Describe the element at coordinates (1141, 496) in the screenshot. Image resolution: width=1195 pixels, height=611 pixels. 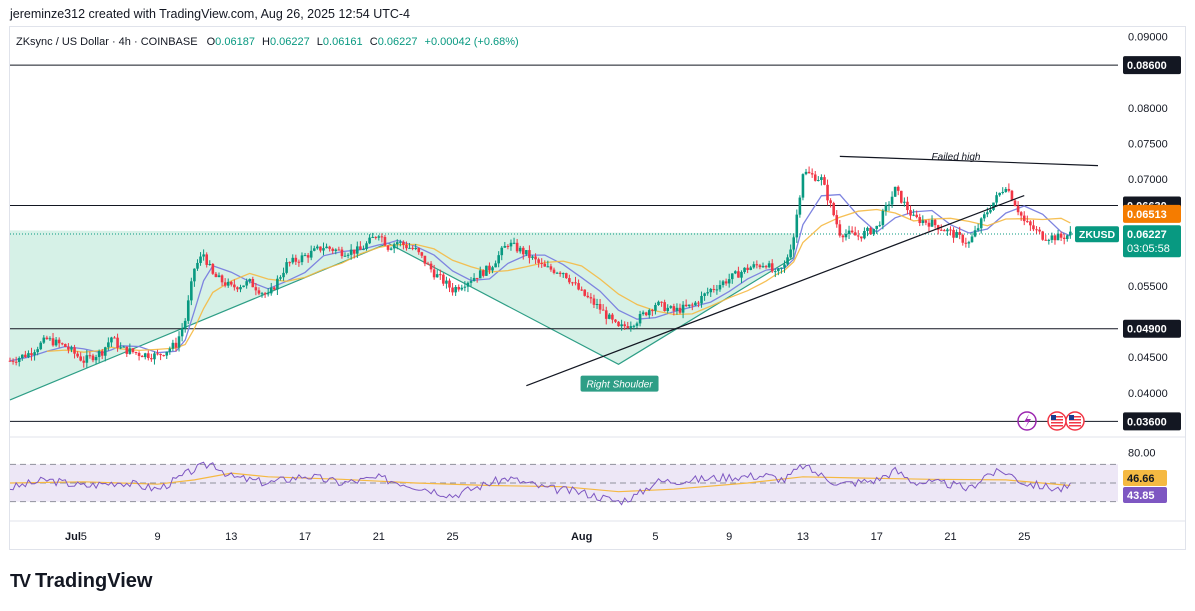
I see `rsi-value-badge-label: 43.85` at that location.